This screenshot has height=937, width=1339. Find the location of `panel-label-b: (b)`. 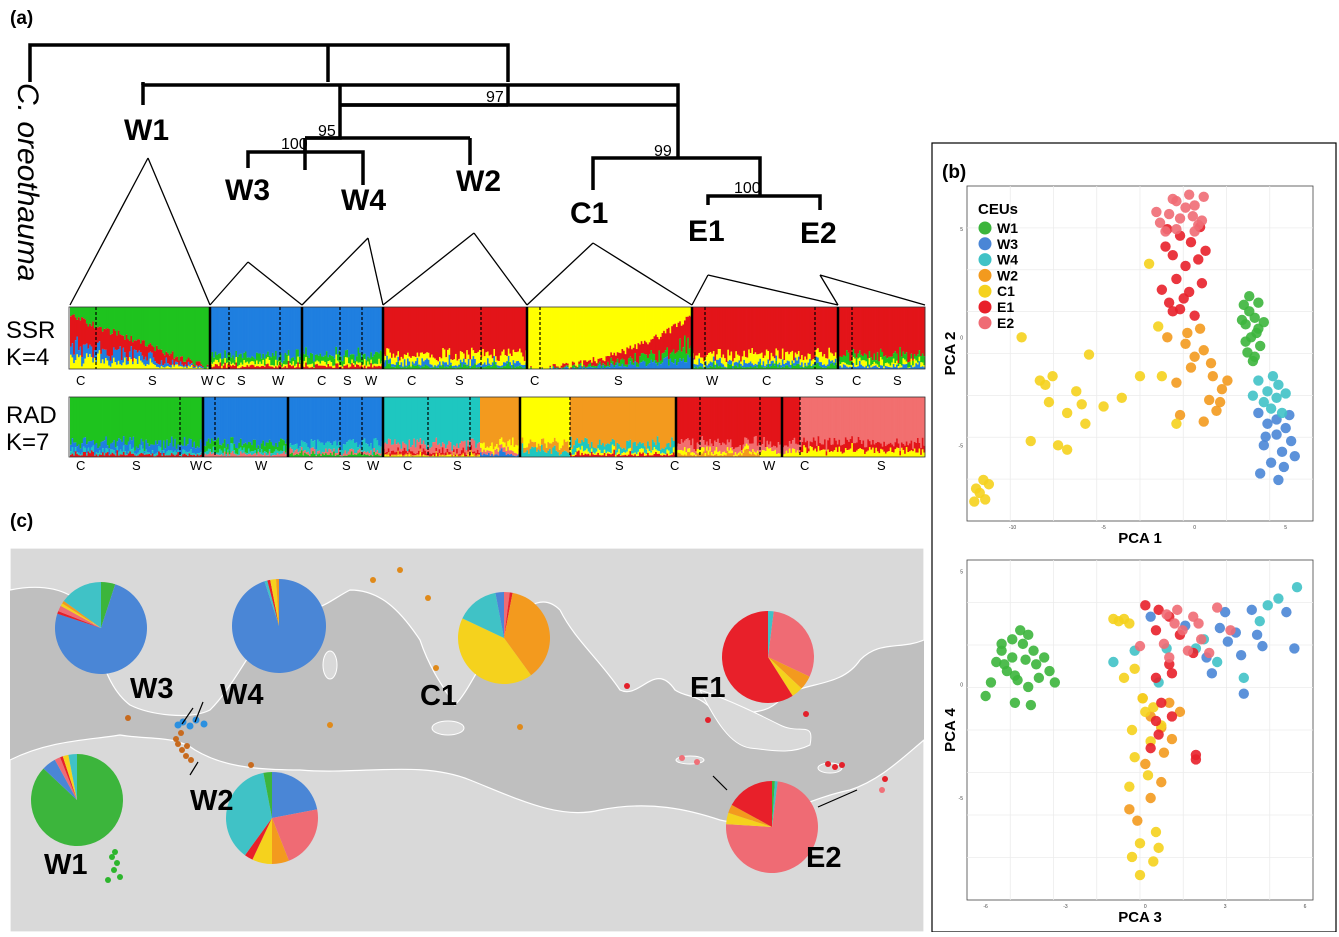

panel-label-b: (b) is located at coordinates (954, 172).